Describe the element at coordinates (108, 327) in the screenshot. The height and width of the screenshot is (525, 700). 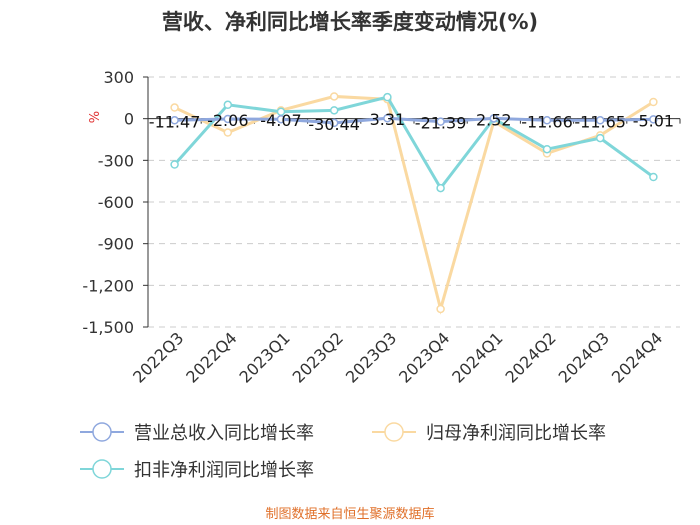
I see `y-tick-label: -1,500` at that location.